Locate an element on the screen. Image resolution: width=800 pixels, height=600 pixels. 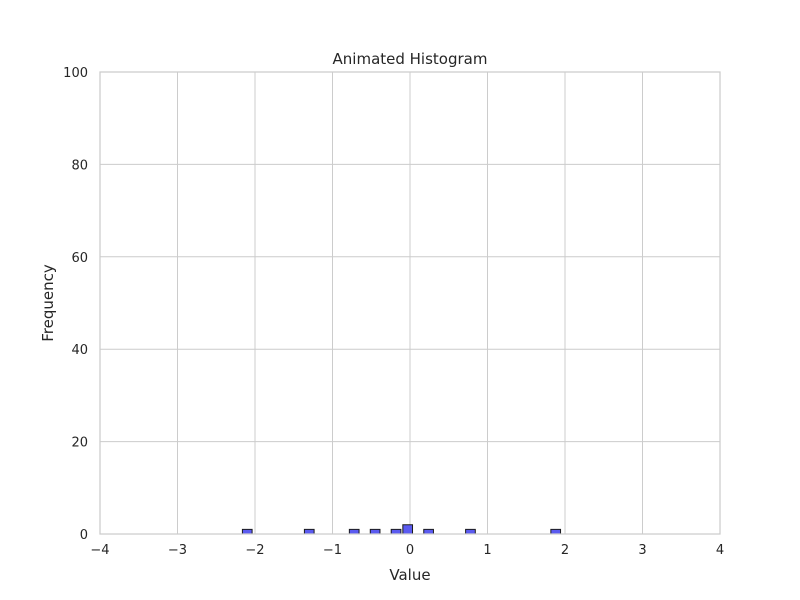
x-axis-label: Value is located at coordinates (409, 575).